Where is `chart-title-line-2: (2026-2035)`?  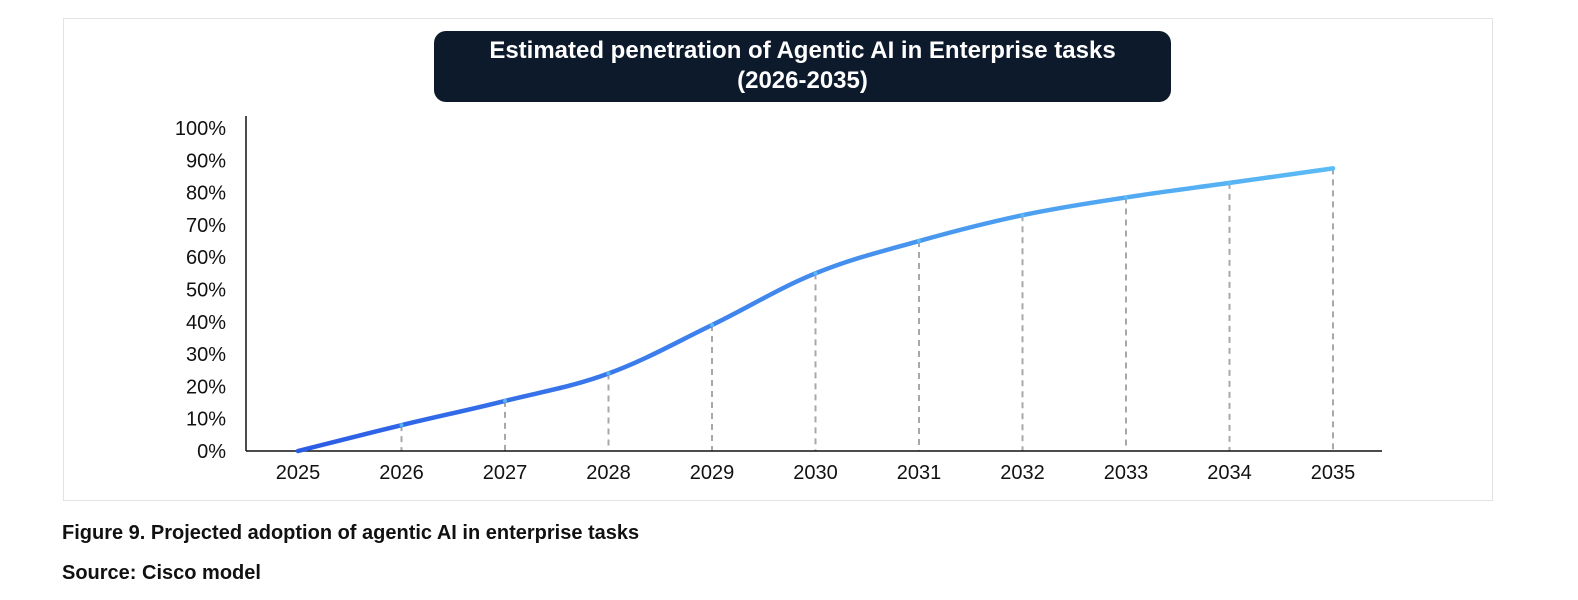
chart-title-line-2: (2026-2035) is located at coordinates (802, 80).